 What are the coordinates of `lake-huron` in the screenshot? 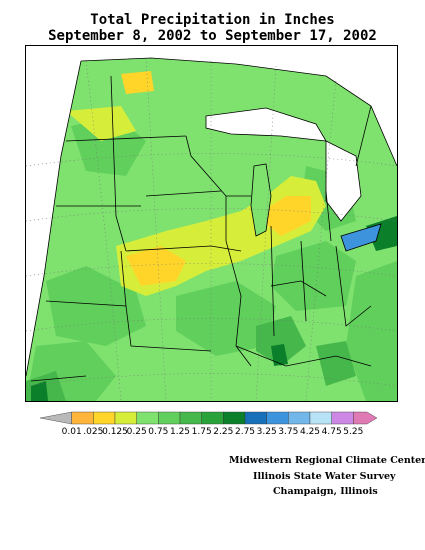 It's located at (343, 181).